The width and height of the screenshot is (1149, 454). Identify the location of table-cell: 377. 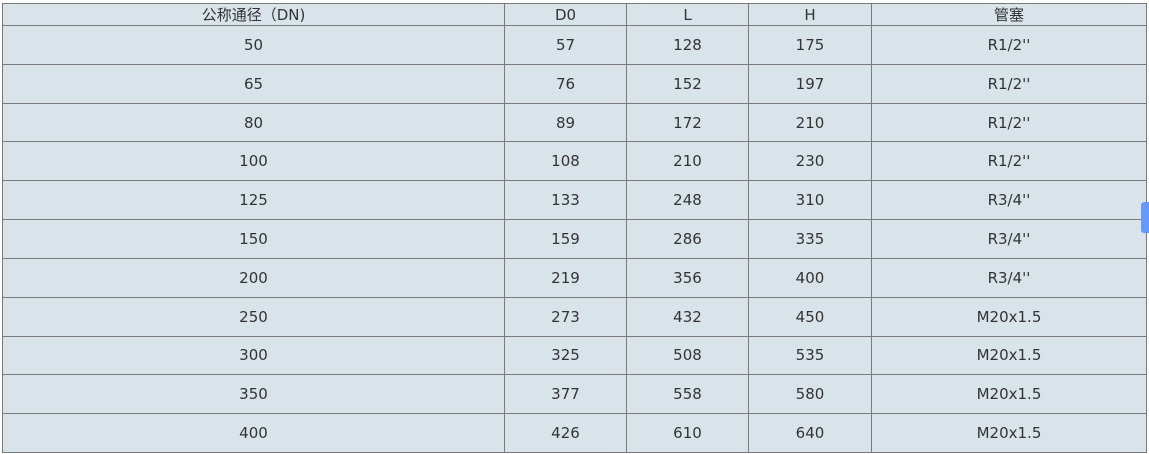
(565, 394).